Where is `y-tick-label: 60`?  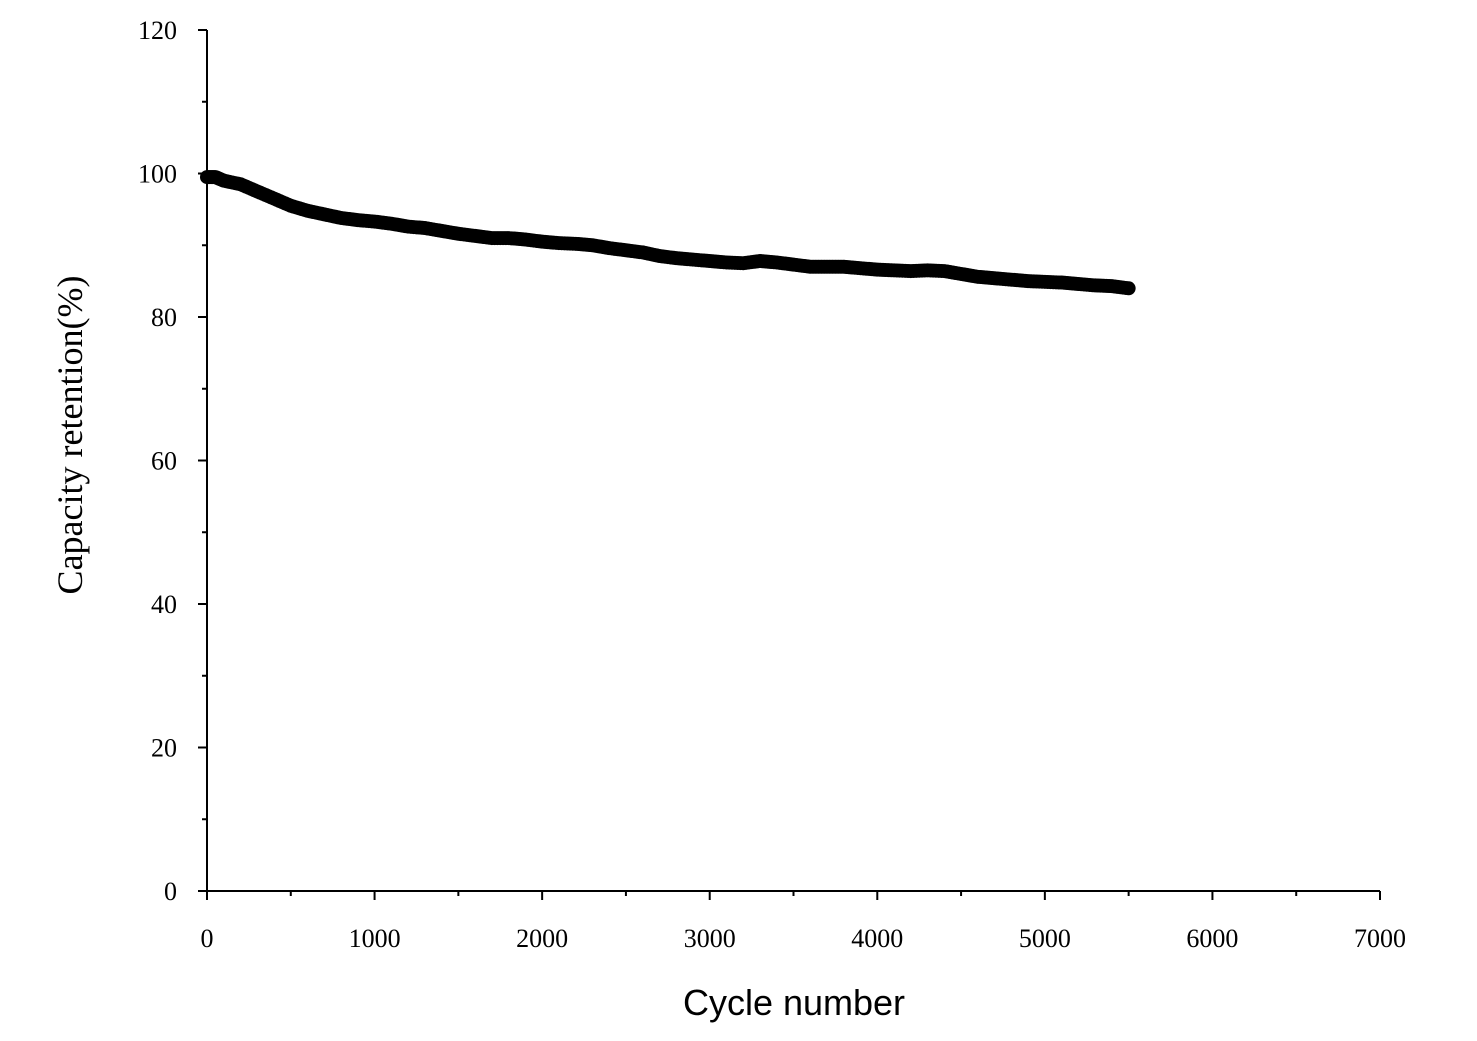
y-tick-label: 60 is located at coordinates (164, 461).